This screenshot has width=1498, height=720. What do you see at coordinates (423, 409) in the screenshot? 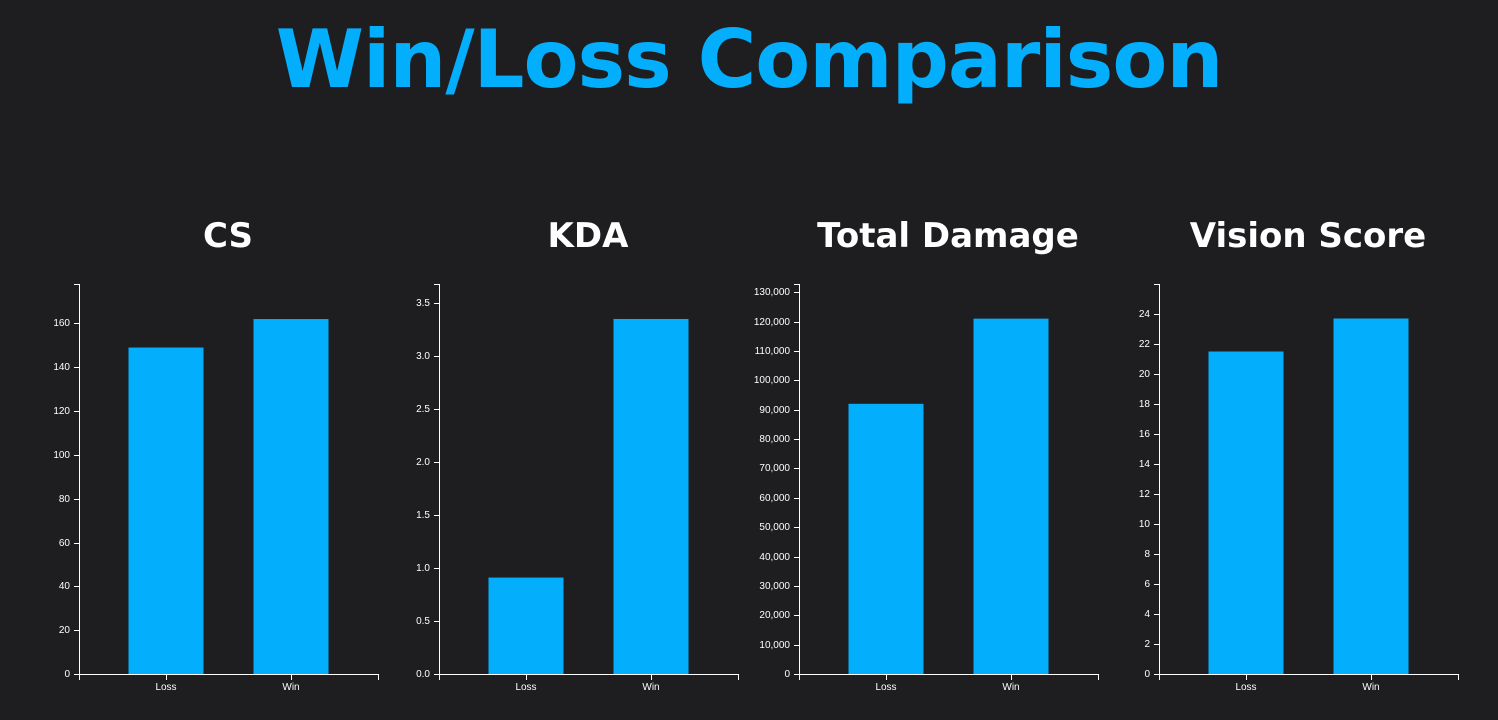
I see `y-tick-label: 2.5` at bounding box center [423, 409].